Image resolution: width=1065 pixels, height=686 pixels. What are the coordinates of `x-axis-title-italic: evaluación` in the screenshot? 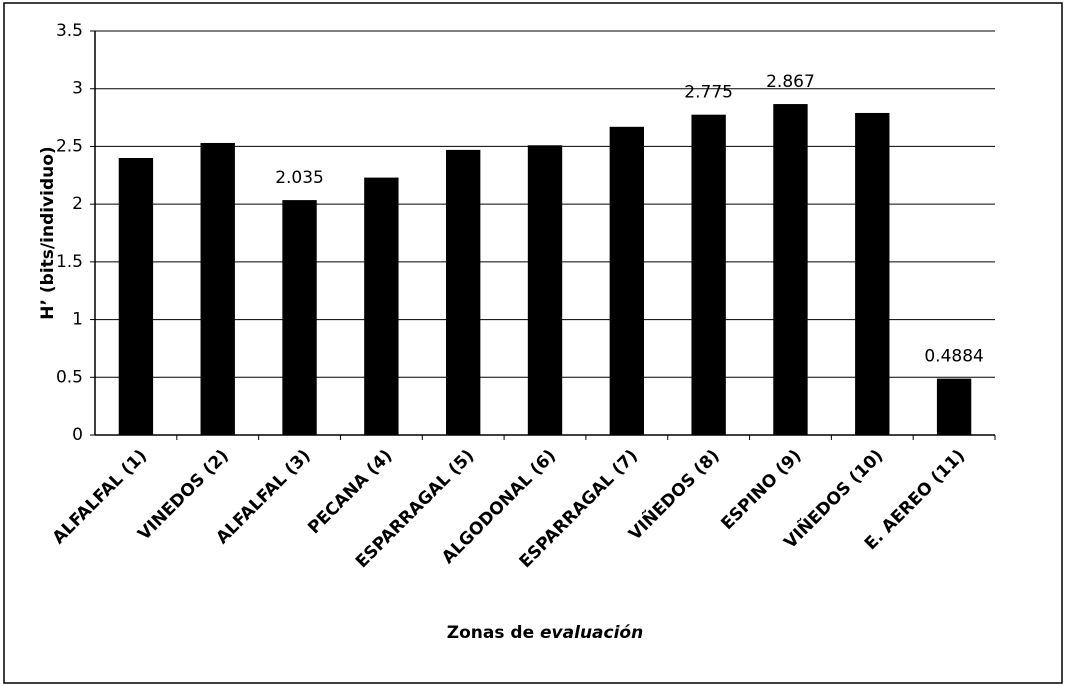 It's located at (591, 633).